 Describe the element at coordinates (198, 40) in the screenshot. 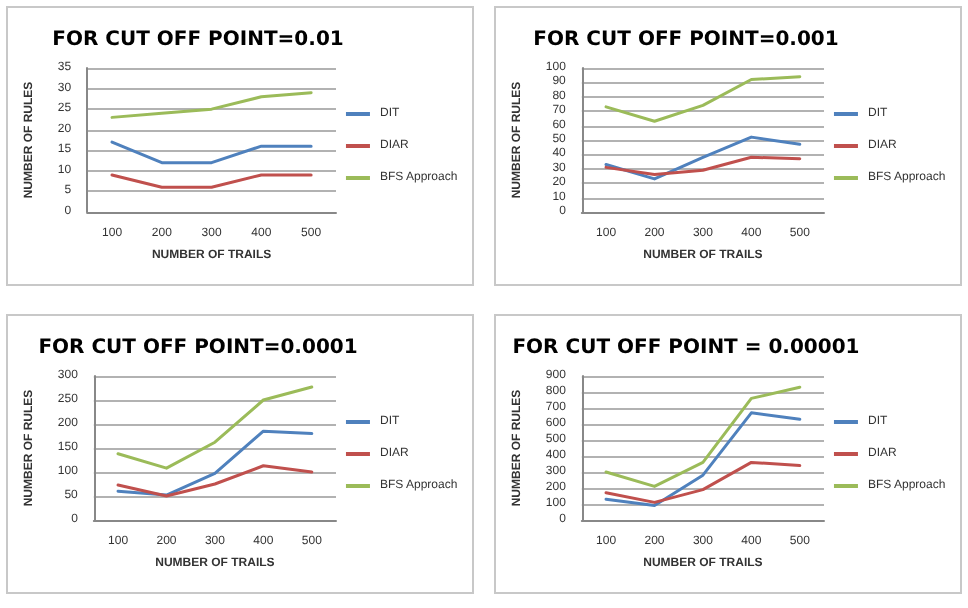

I see `chart-title: FOR CUT OFF POINT=0.01` at that location.